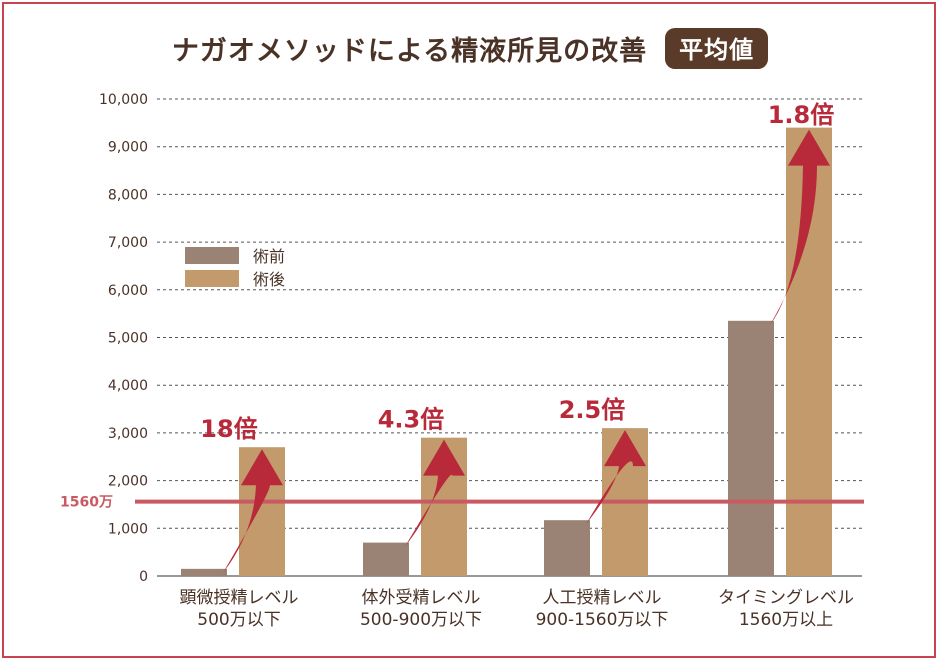  I want to click on ratio-label: 4.3倍, so click(411, 420).